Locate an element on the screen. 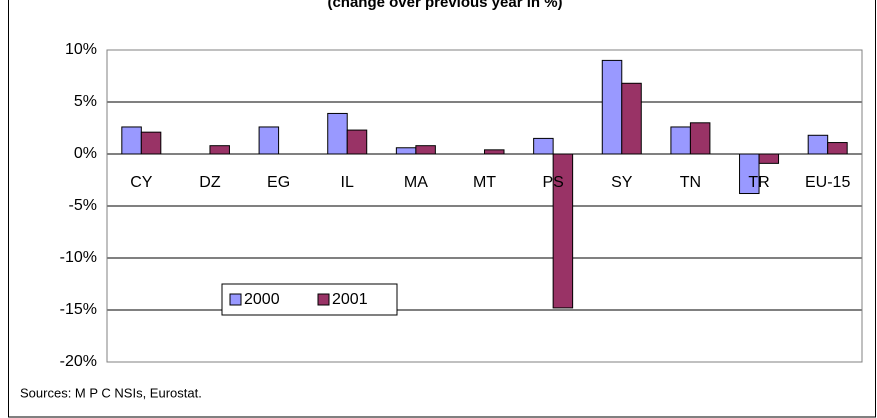 This screenshot has width=877, height=418. y-tick-label: -20% is located at coordinates (78, 361).